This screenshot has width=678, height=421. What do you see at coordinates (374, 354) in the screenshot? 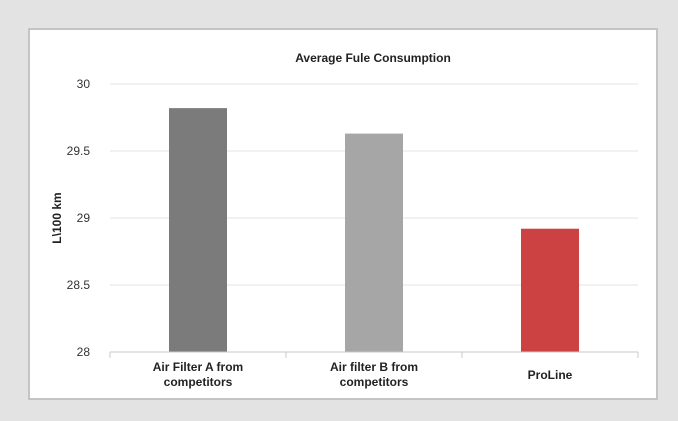
I see `x-axis` at bounding box center [374, 354].